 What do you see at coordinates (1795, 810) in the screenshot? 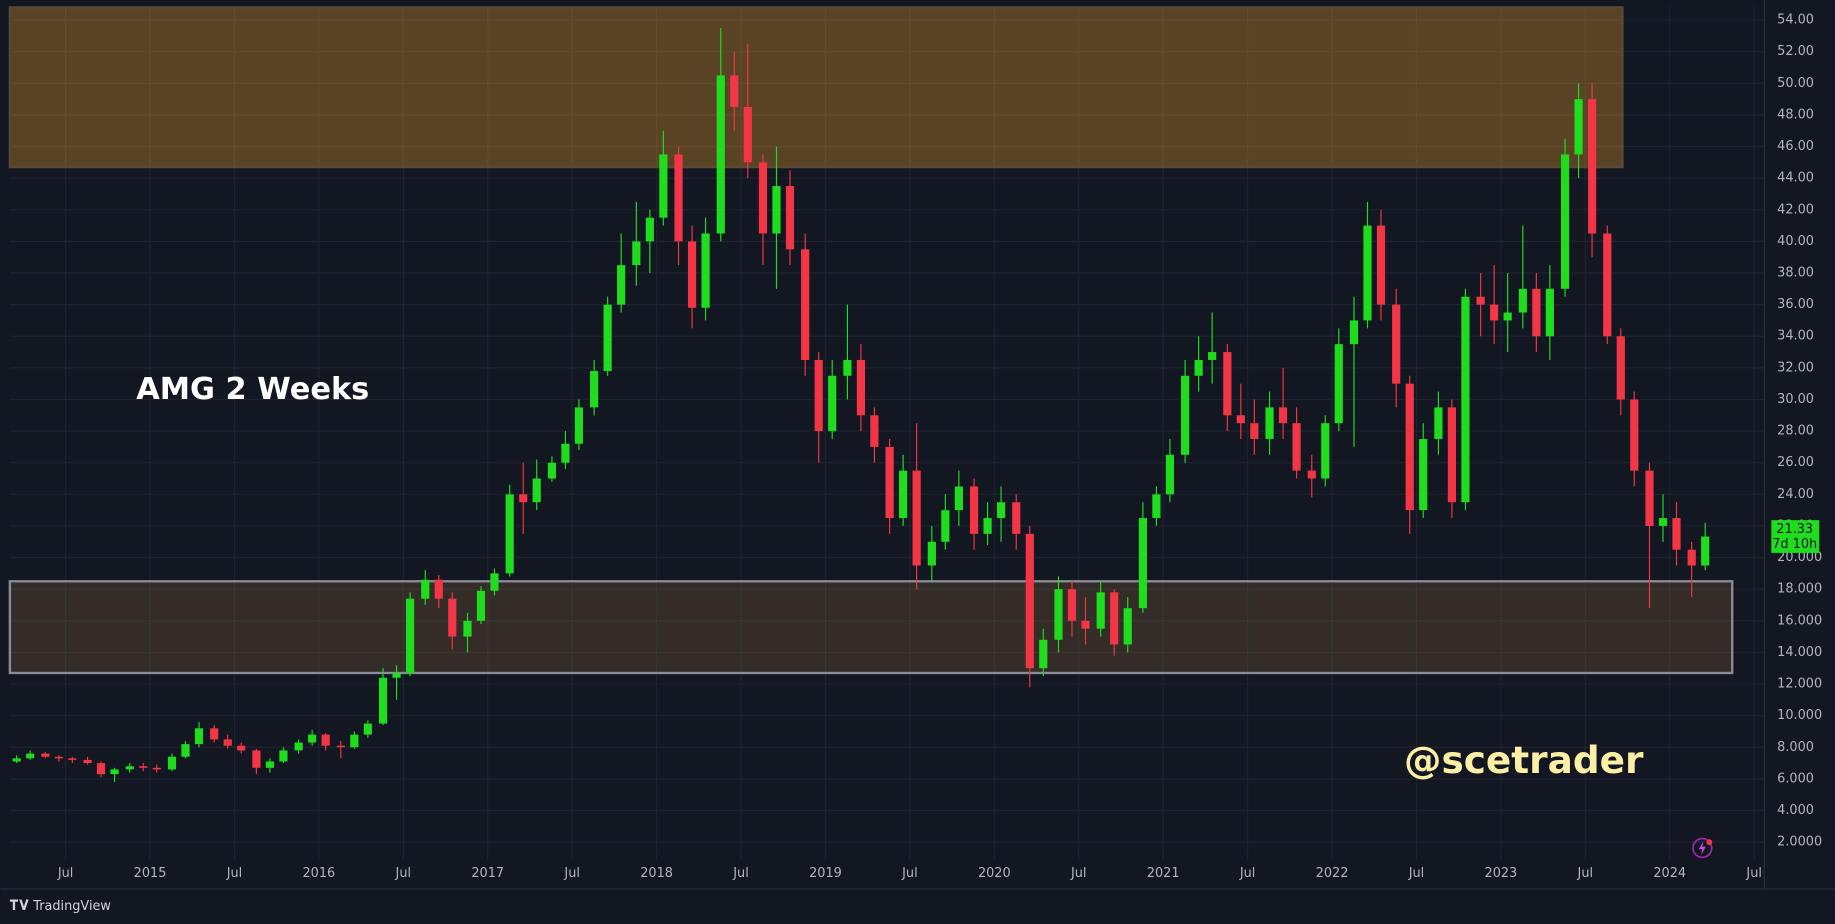
I see `y-tick-label: 4.000` at bounding box center [1795, 810].